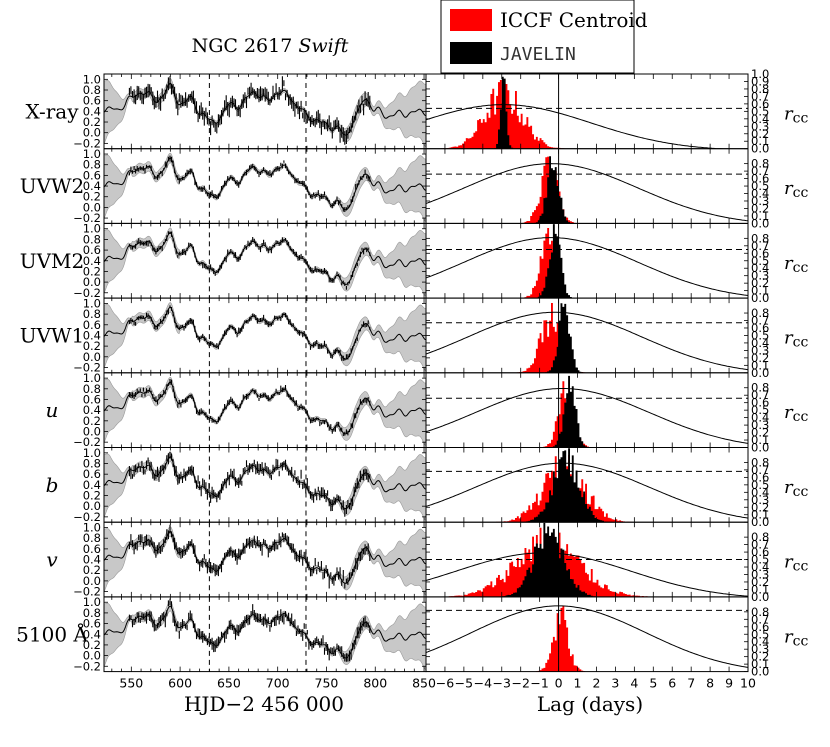 This screenshot has height=747, width=830. What do you see at coordinates (539, 683) in the screenshot?
I see `lag-tick-label: −1` at bounding box center [539, 683].